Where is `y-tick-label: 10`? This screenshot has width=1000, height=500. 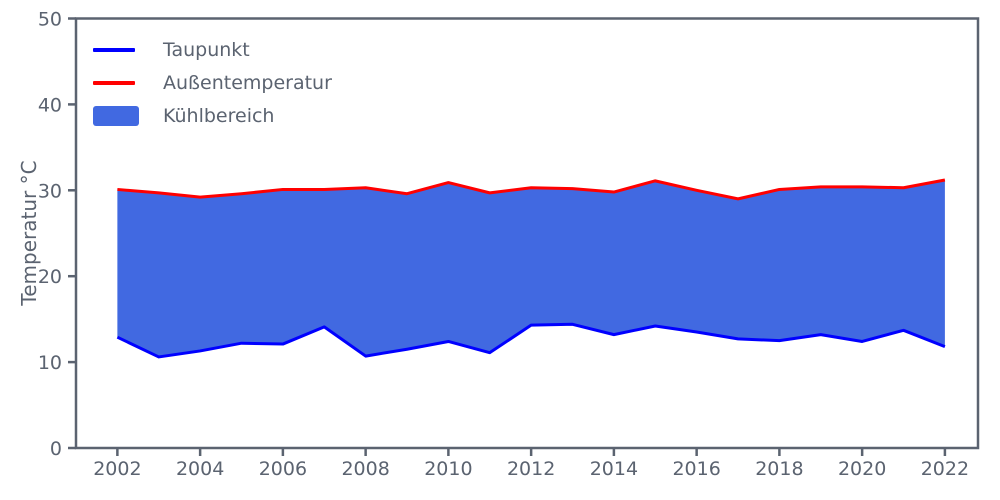 y-tick-label: 10 is located at coordinates (50, 363).